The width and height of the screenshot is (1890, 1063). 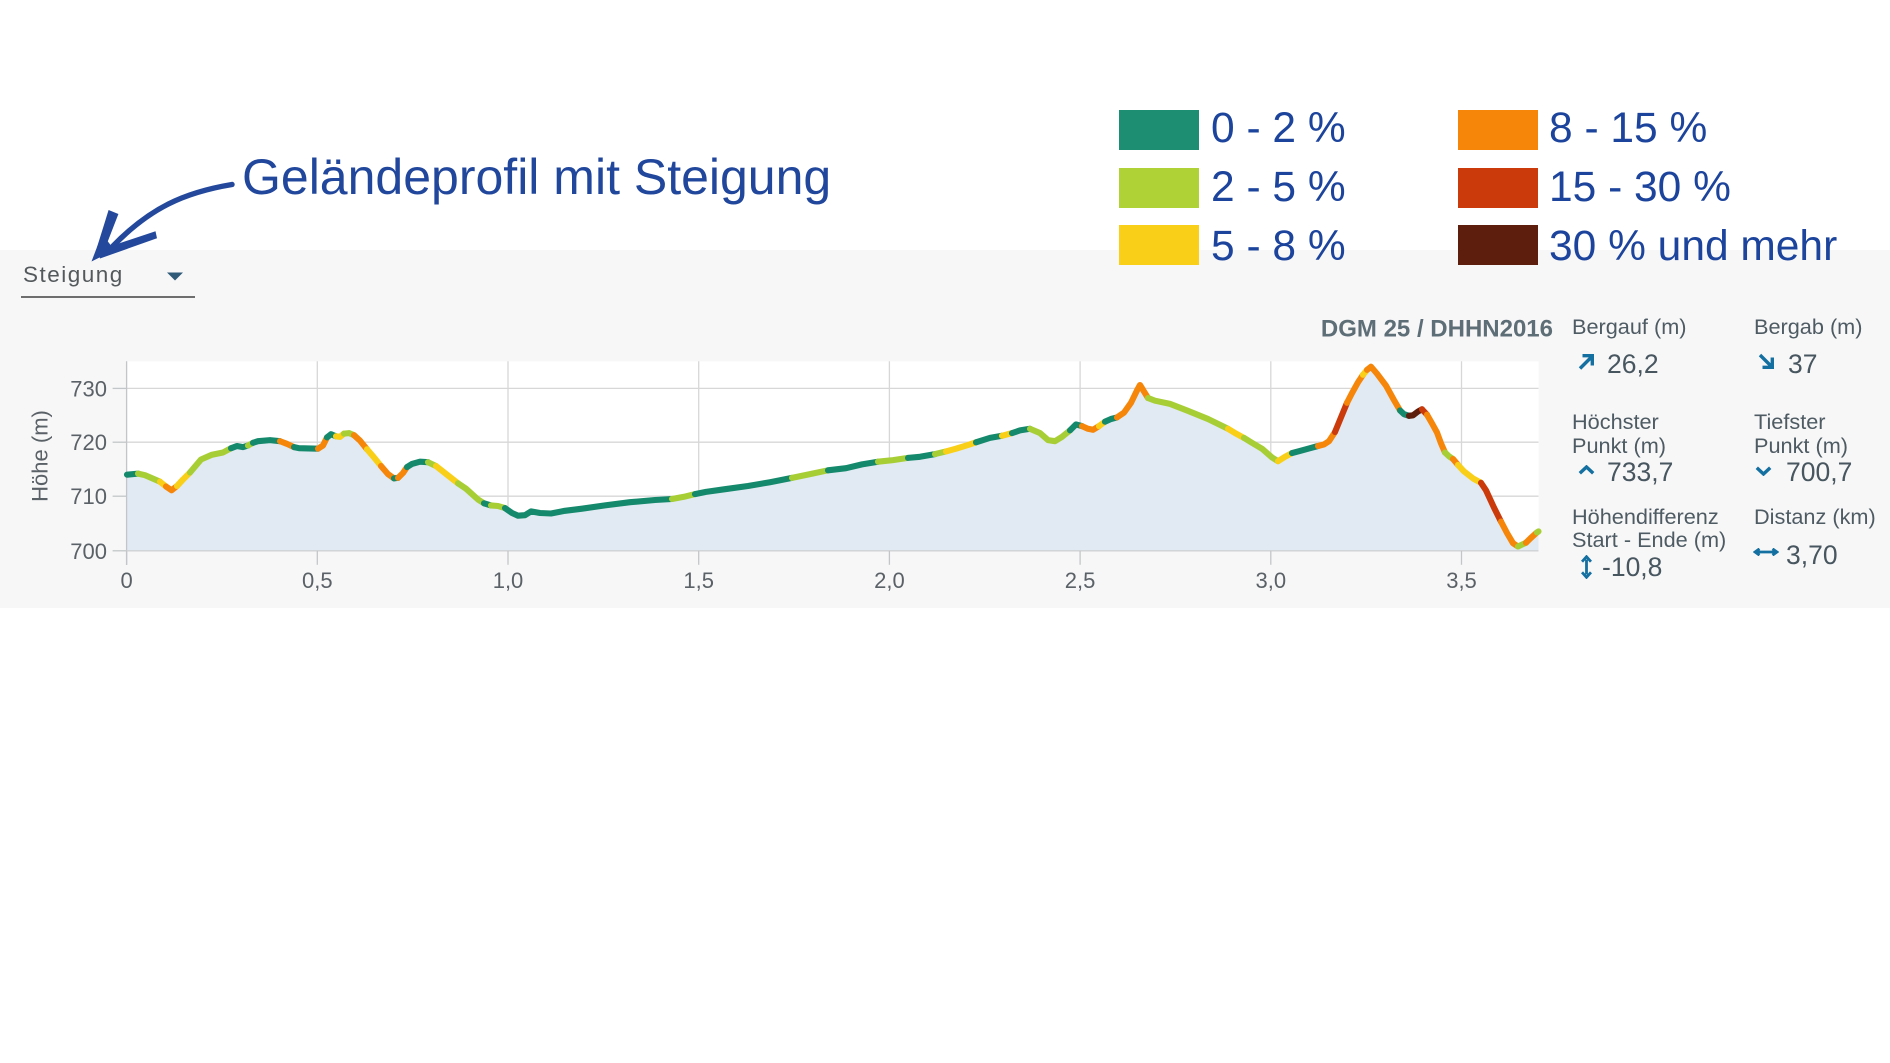 I want to click on svg-text: 730, so click(x=88, y=388).